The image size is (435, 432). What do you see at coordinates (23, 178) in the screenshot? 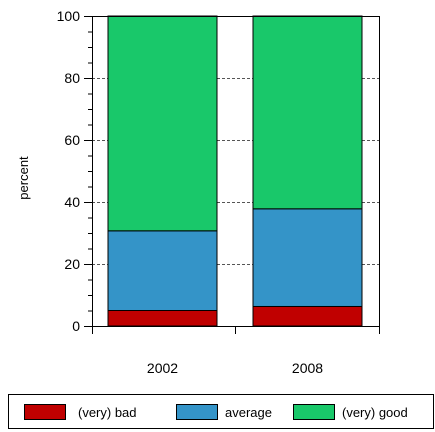
I see `y-axis-title: percent` at bounding box center [23, 178].